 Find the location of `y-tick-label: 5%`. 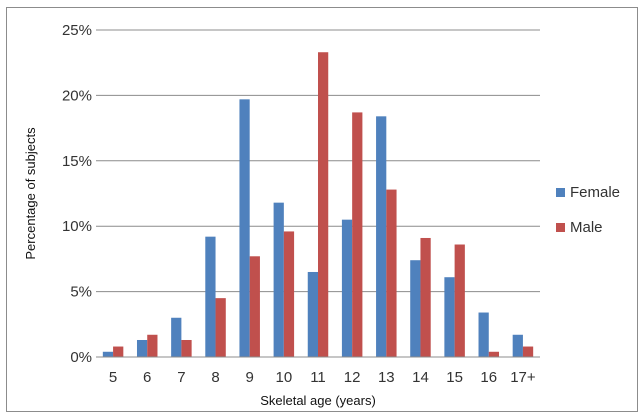

y-tick-label: 5% is located at coordinates (81, 292).